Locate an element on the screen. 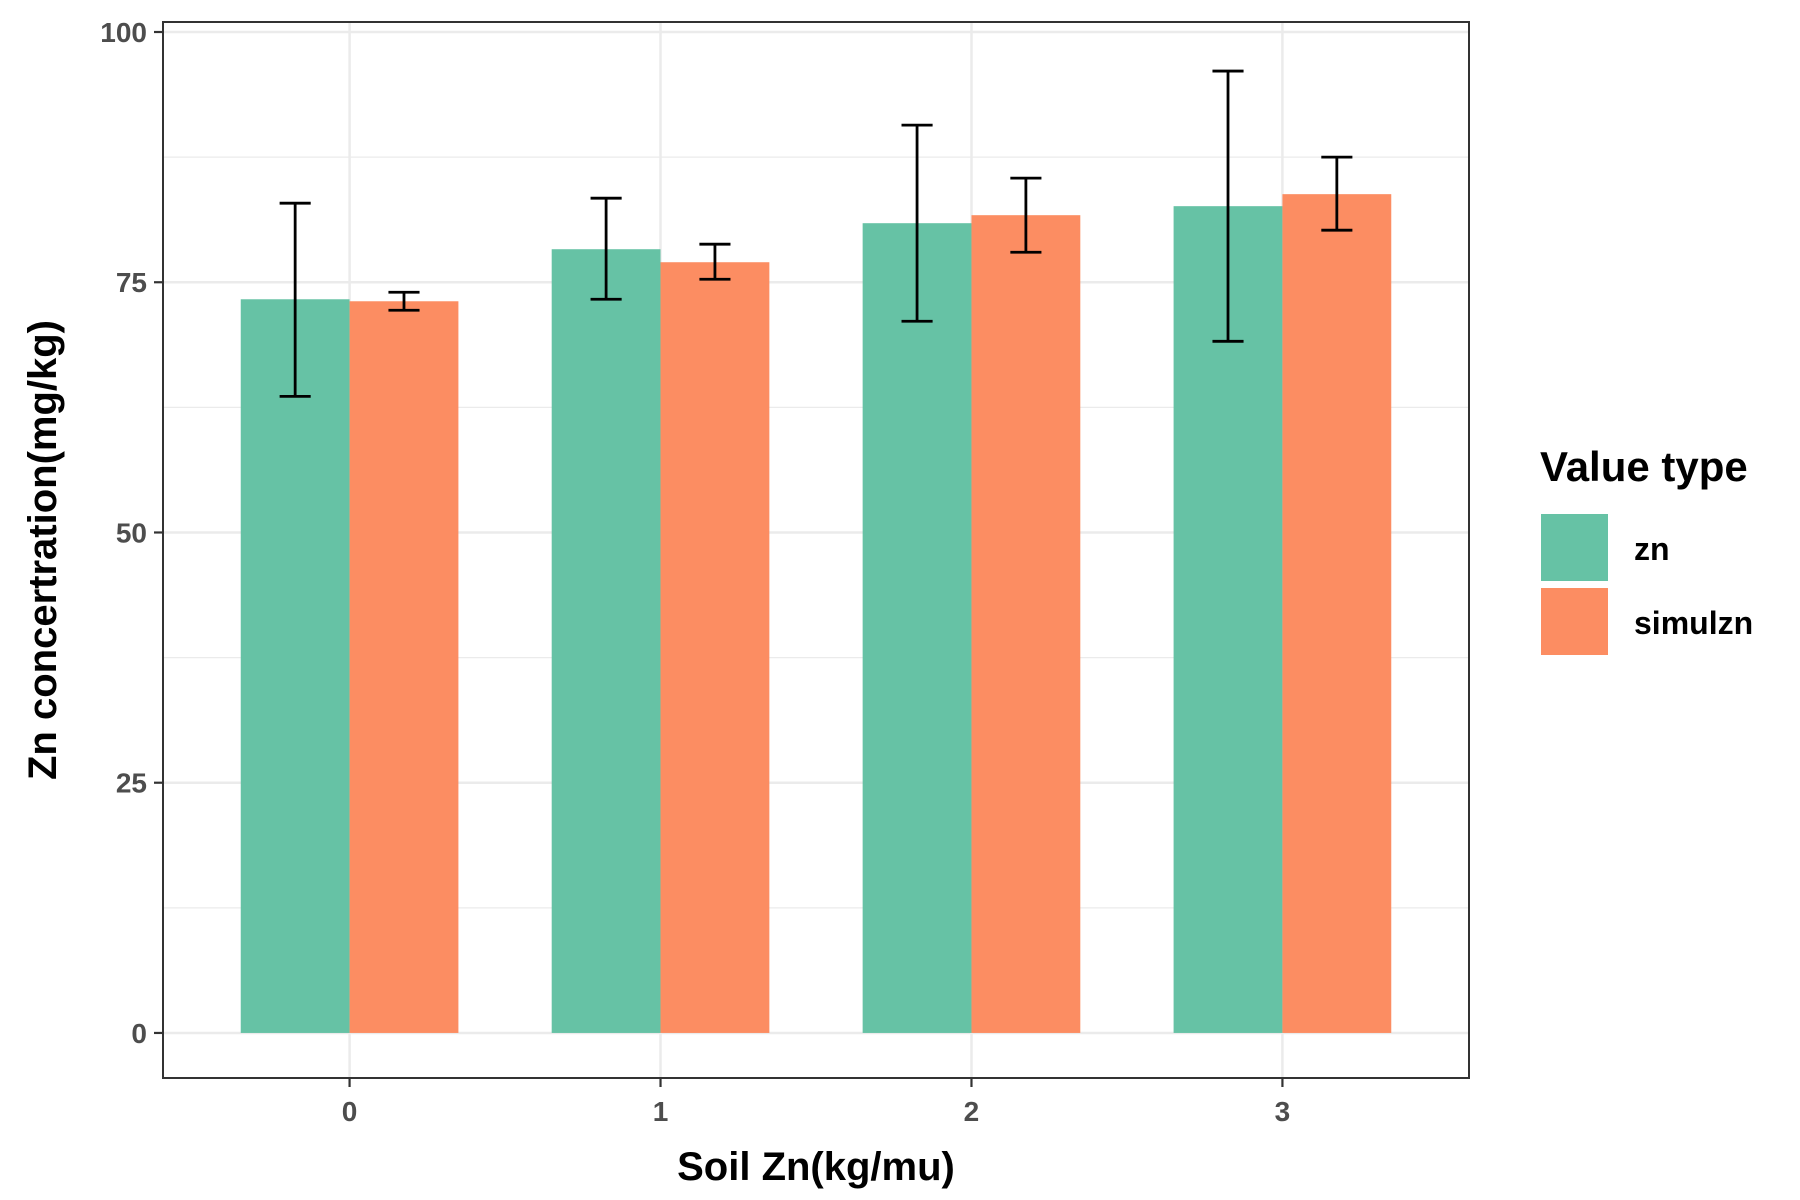  legend-swatch-simulzn is located at coordinates (1574, 621).